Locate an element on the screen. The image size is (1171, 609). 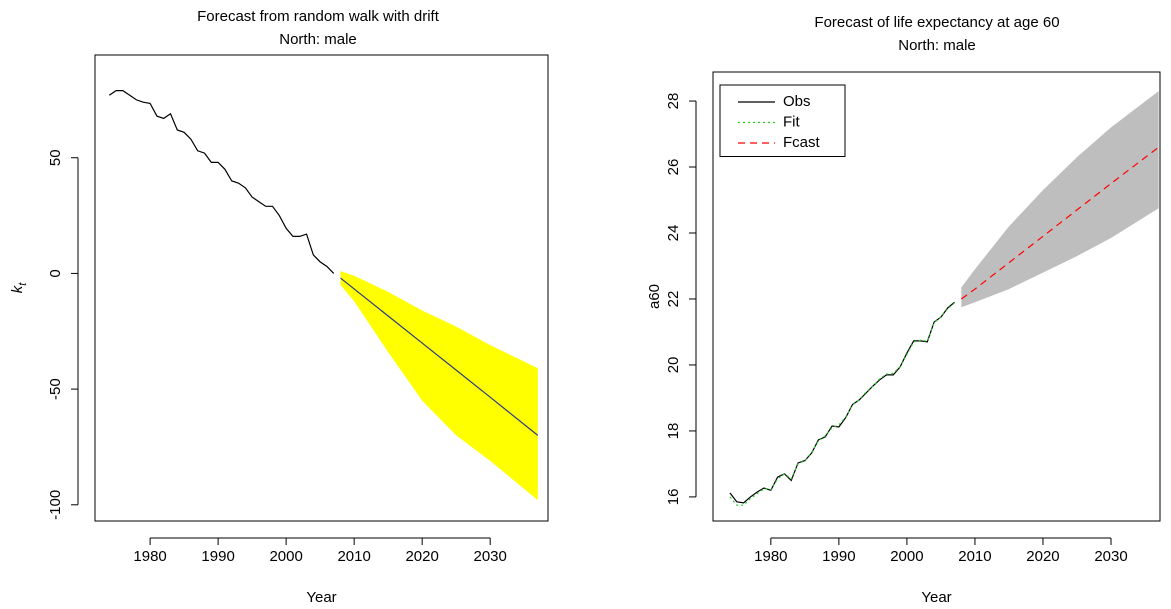
legend-label: Fcast is located at coordinates (802, 142).